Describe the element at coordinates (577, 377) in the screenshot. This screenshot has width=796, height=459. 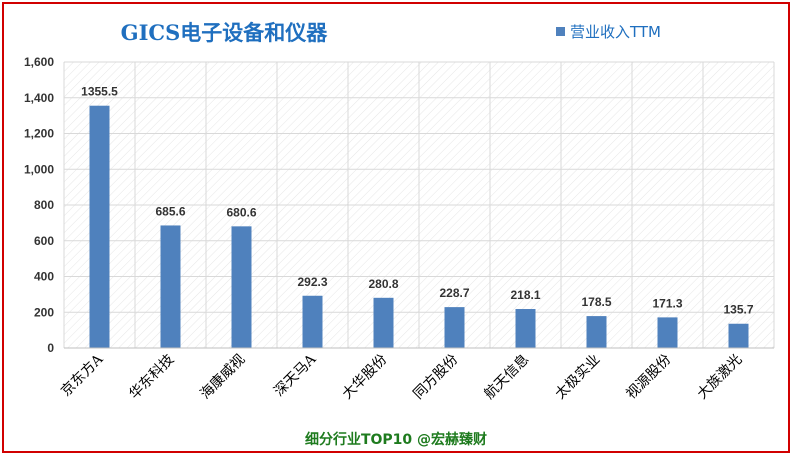
I see `x-tick-label: 太极实业` at that location.